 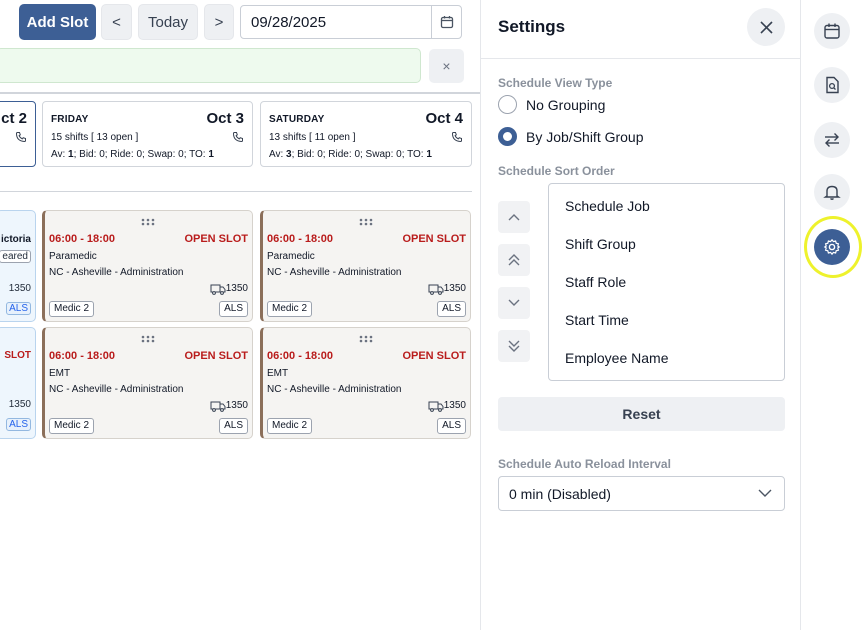 I want to click on calendar-rail-button, so click(x=832, y=31).